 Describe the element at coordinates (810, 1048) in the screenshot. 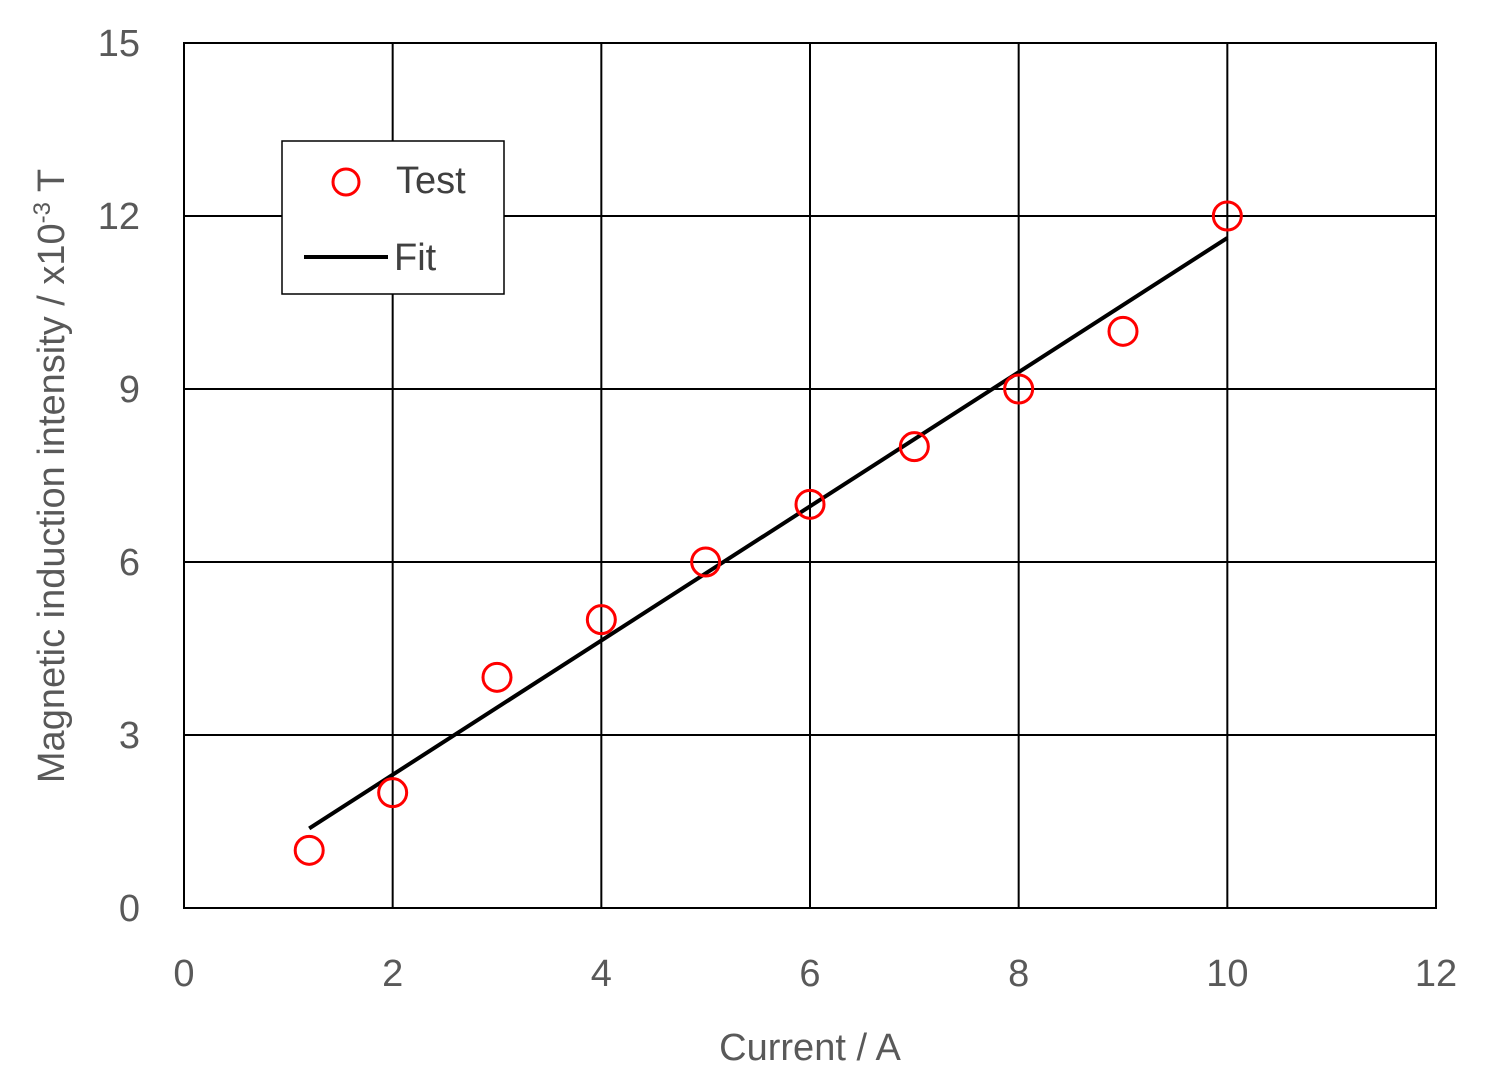

I see `x-axis-title: Current / A` at that location.